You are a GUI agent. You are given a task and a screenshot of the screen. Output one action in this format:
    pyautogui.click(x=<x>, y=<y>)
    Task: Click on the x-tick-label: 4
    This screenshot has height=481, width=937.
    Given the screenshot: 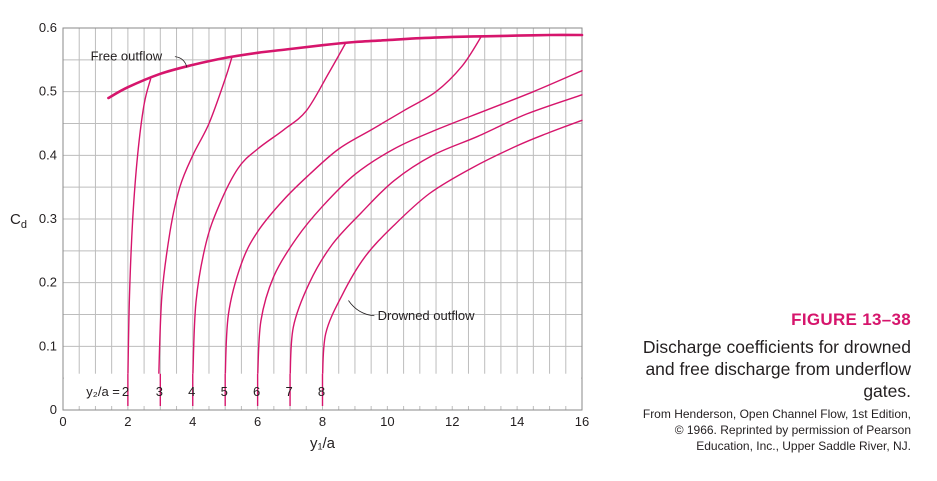 What is the action you would take?
    pyautogui.click(x=192, y=421)
    